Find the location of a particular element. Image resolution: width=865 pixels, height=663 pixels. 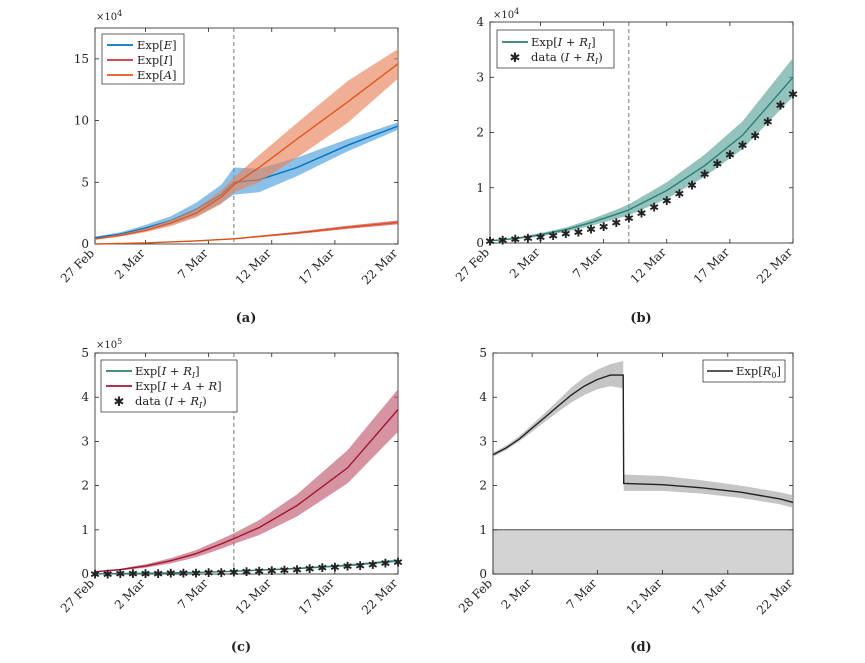

legend-label-exp-r0: Exp[R0] is located at coordinates (758, 372).